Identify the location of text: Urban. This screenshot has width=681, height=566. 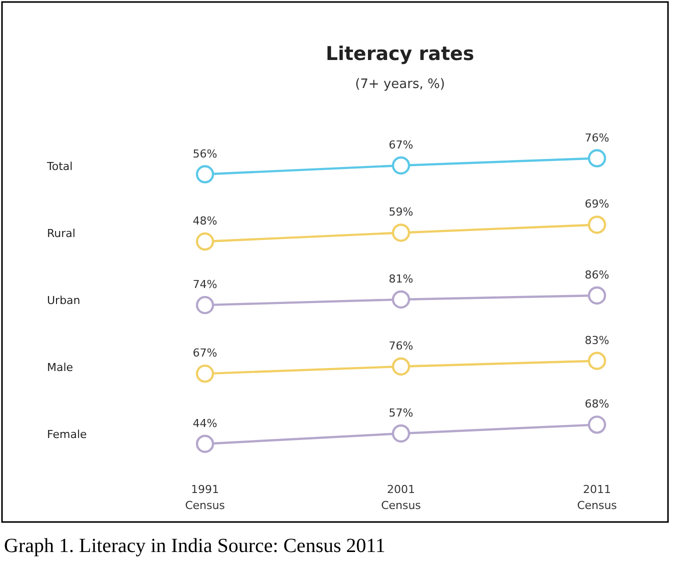
(63, 300).